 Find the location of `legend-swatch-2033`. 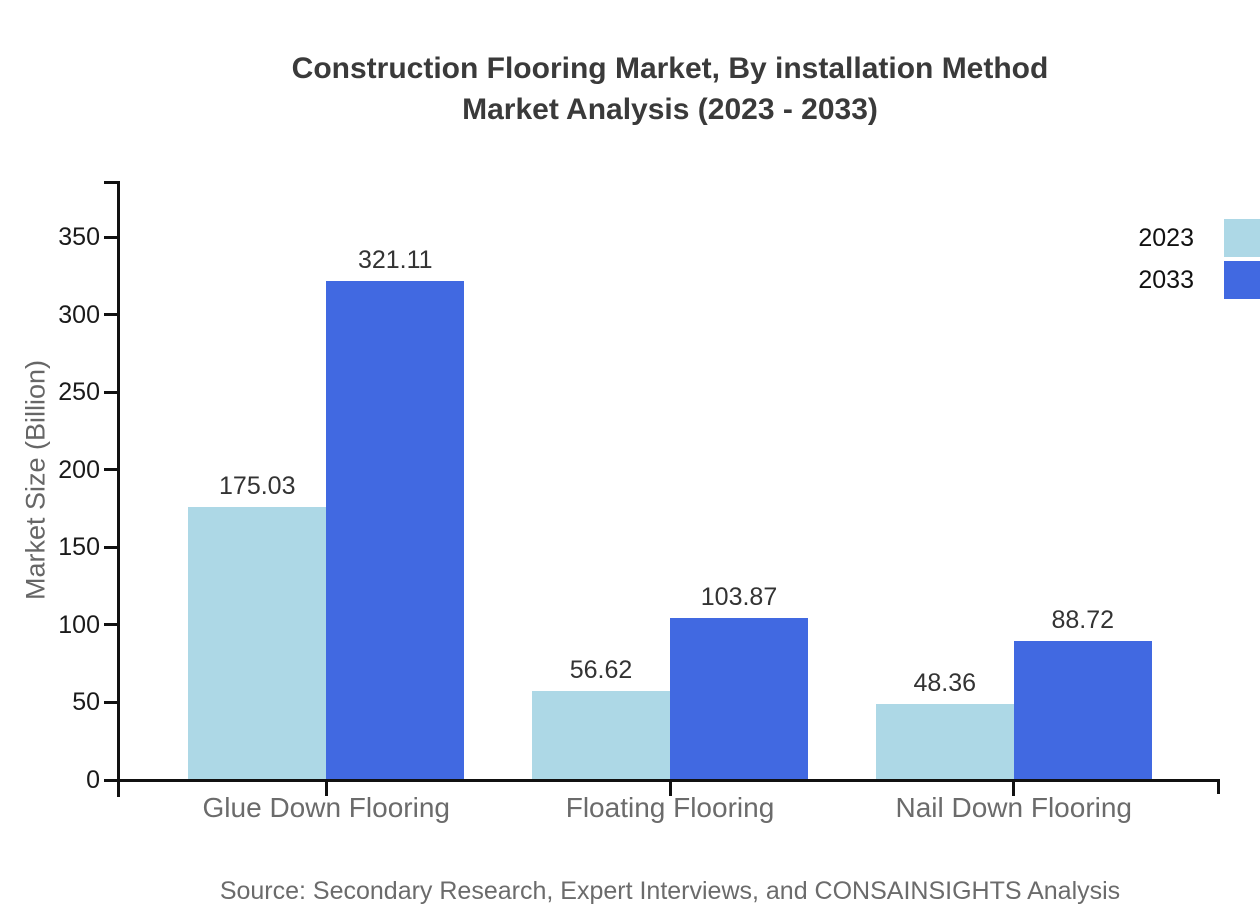

legend-swatch-2033 is located at coordinates (1242, 280).